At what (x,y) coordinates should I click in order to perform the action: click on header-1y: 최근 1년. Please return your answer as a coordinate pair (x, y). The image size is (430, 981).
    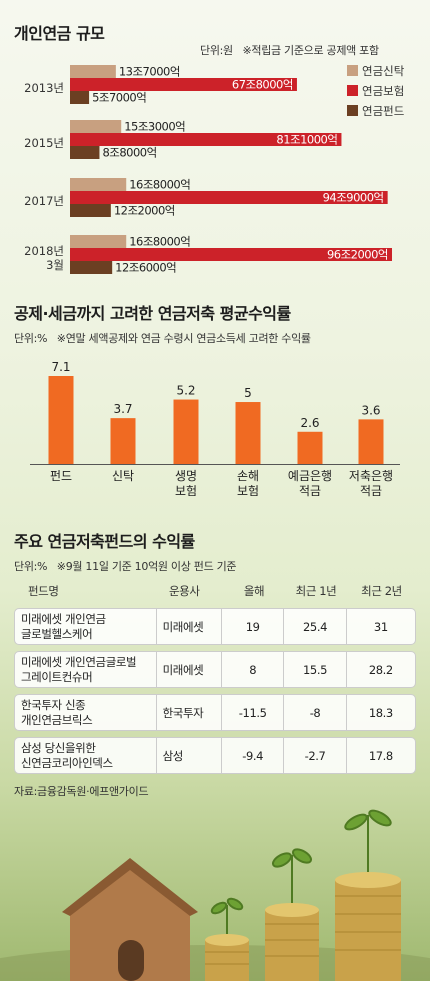
    Looking at the image, I should click on (316, 591).